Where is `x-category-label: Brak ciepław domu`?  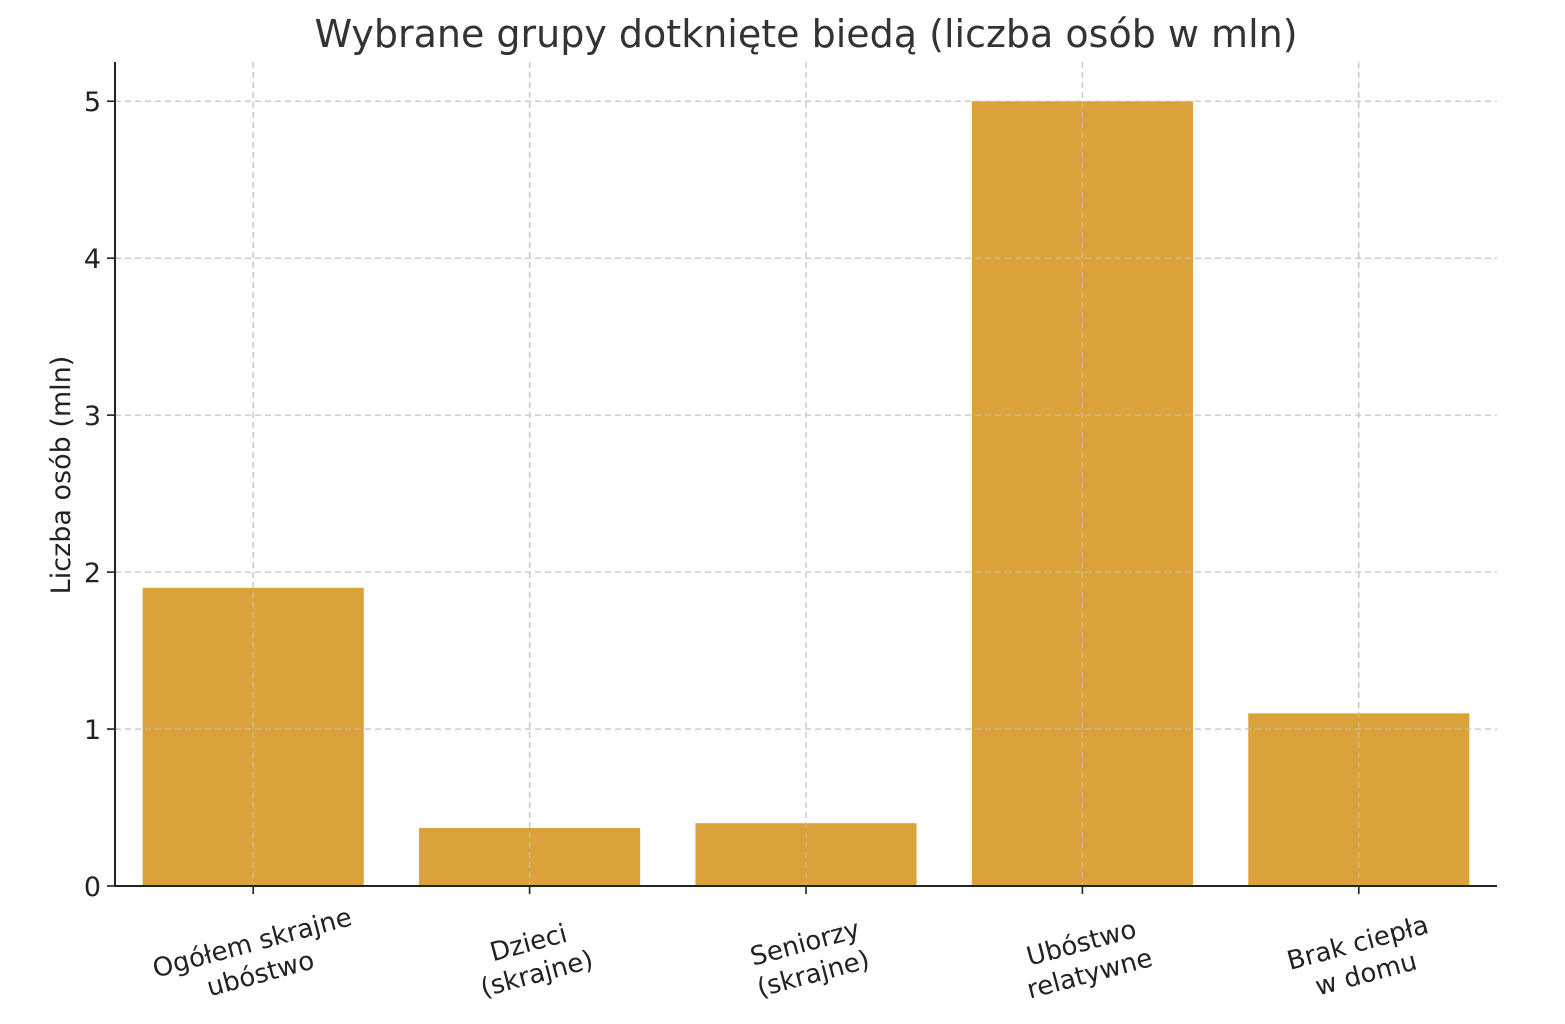 x-category-label: Brak ciepław domu is located at coordinates (1362, 958).